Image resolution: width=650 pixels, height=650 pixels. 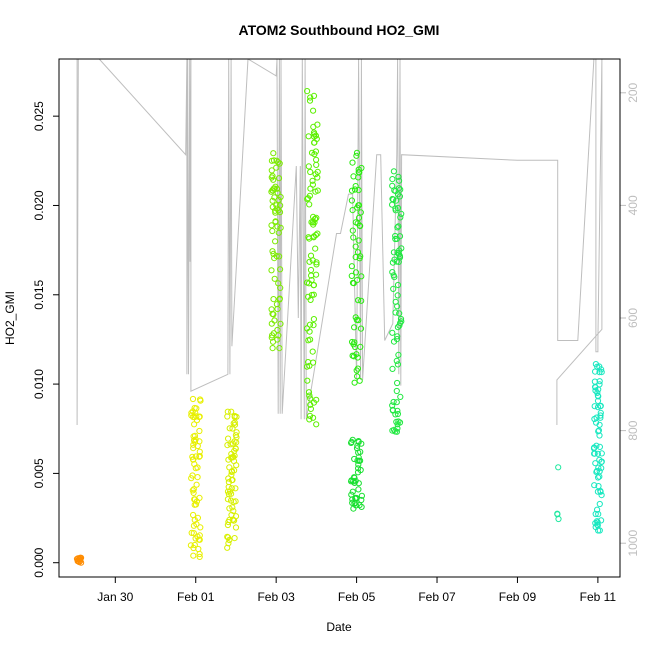 What do you see at coordinates (339, 30) in the screenshot?
I see `chart-title: ATOM2 Southbound HO2_GMI` at bounding box center [339, 30].